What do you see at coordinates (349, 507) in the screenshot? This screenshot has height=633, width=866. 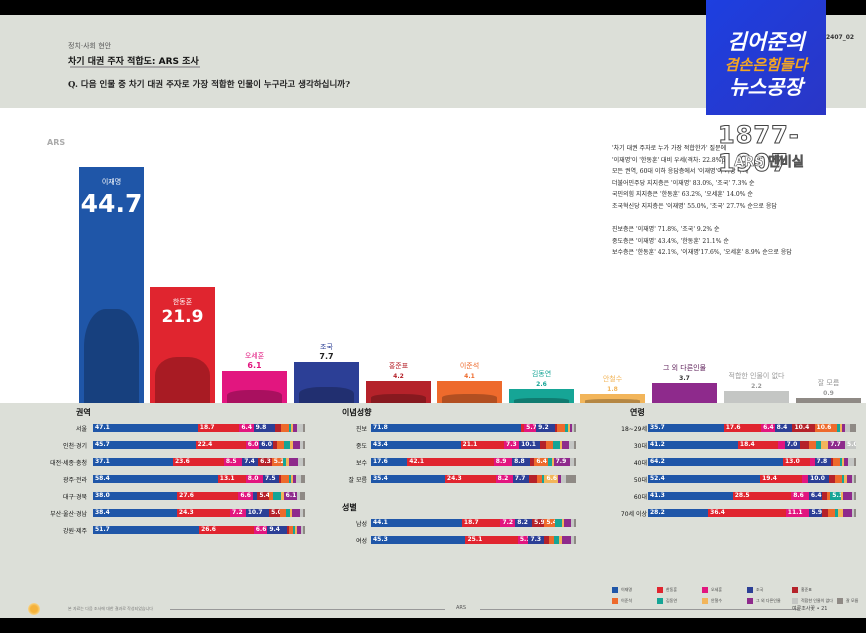 I see `breakdown-title: 성별` at bounding box center [349, 507].